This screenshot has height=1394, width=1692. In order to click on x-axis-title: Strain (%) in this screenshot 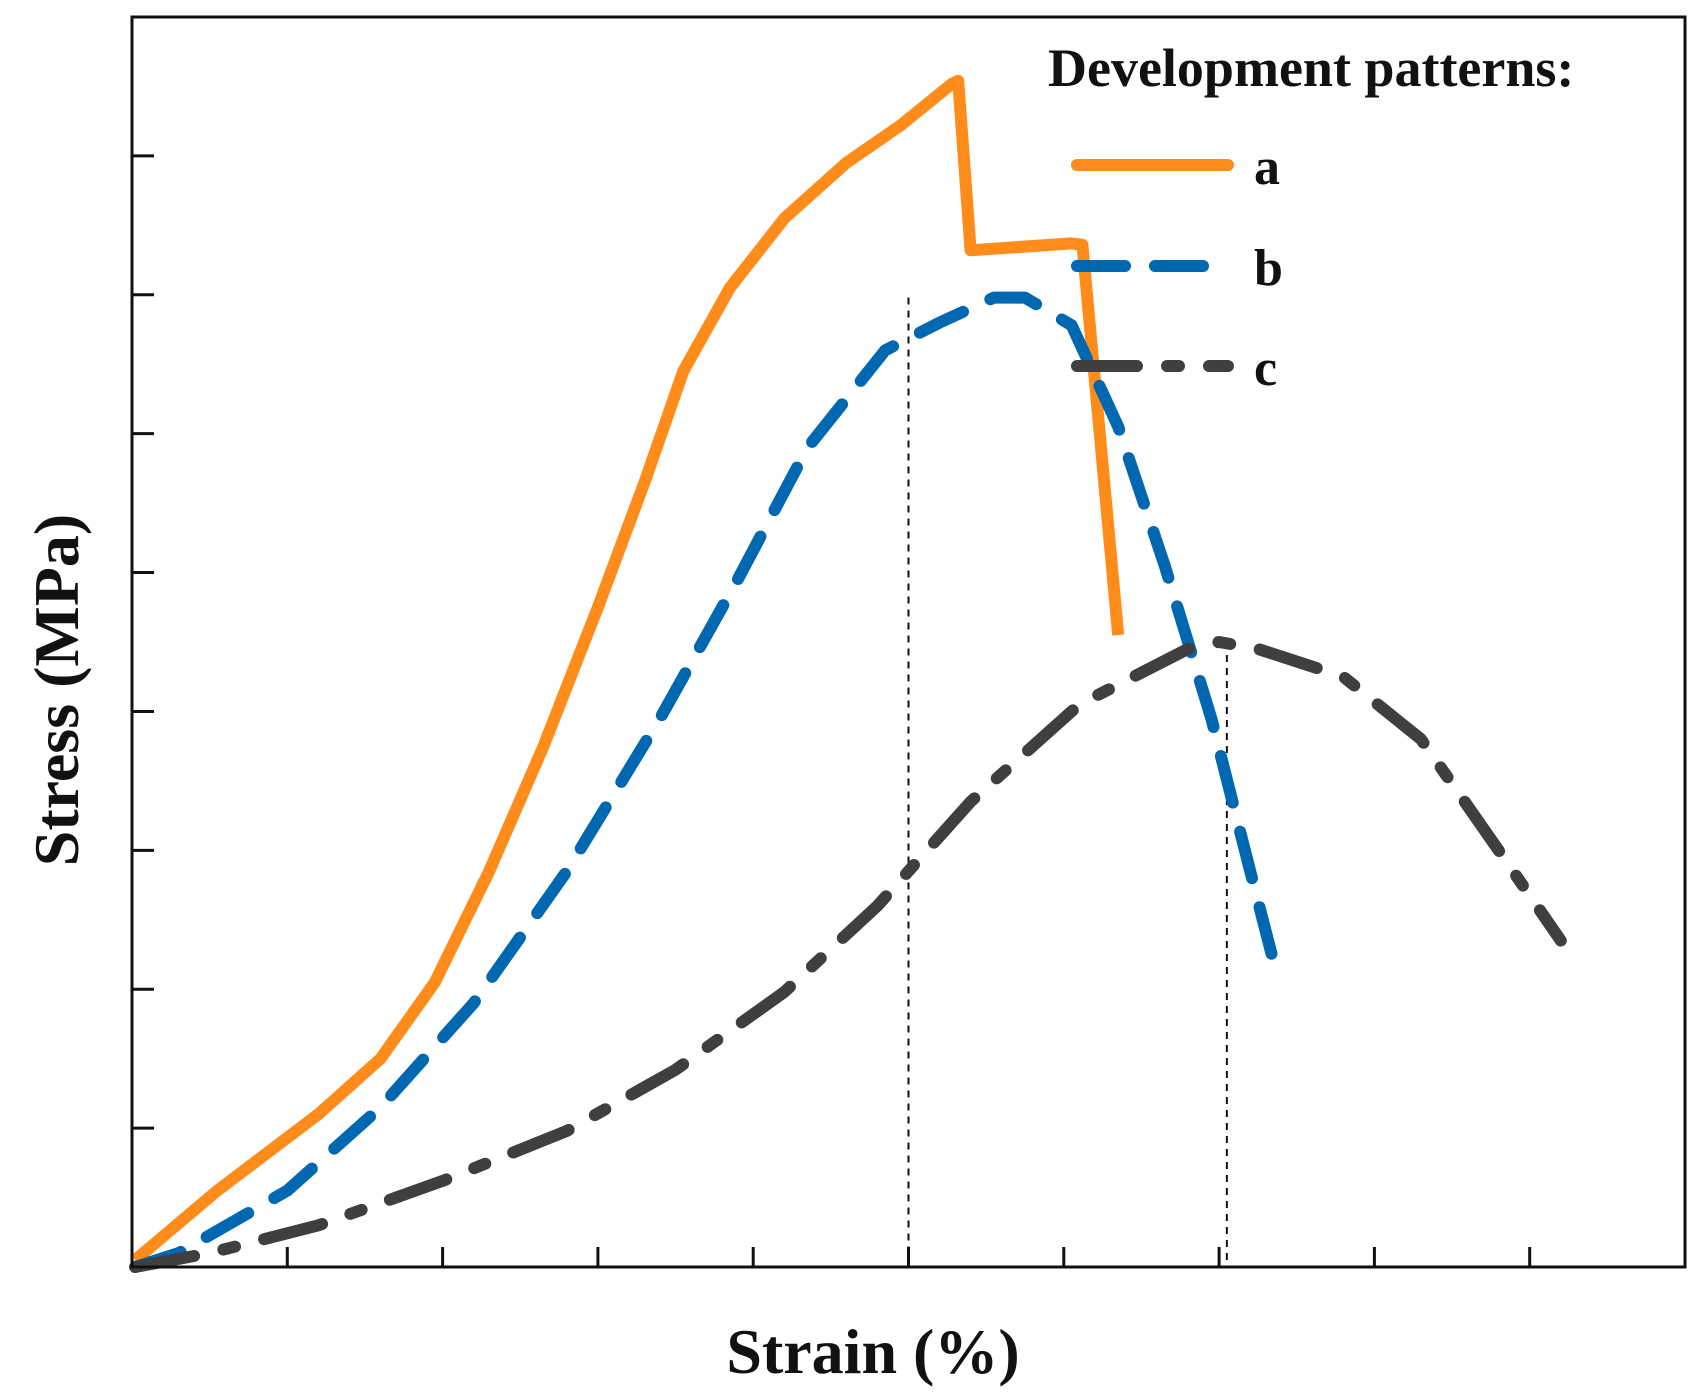, I will do `click(872, 1351)`.